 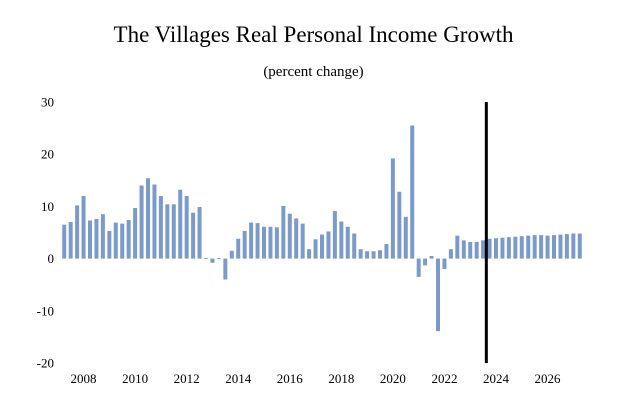 What do you see at coordinates (70, 240) in the screenshot?
I see `bar-2007Q3` at bounding box center [70, 240].